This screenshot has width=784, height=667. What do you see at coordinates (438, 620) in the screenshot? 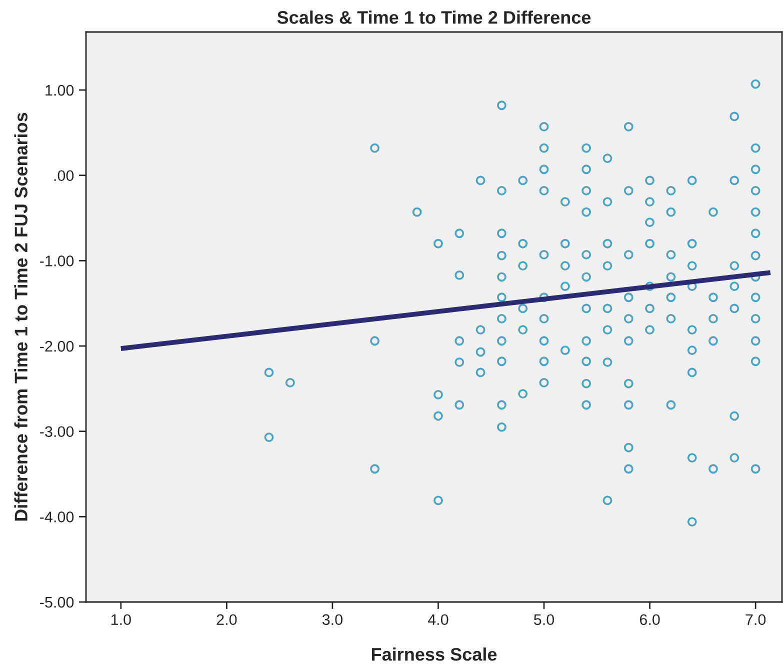
I see `x-tick-label: 4.0` at bounding box center [438, 620].